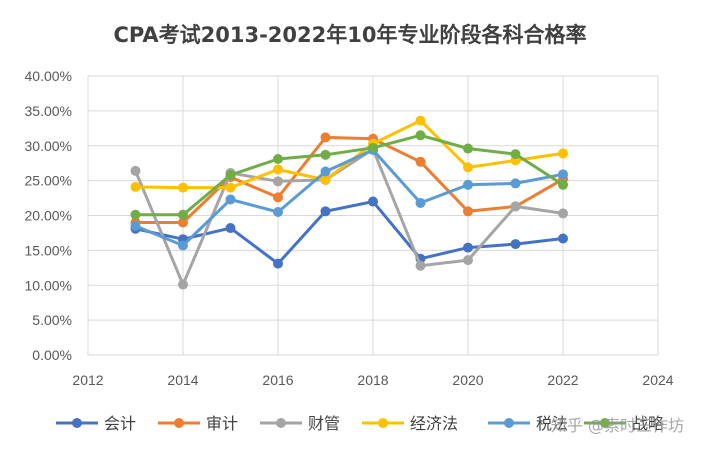 The width and height of the screenshot is (701, 452). What do you see at coordinates (48, 285) in the screenshot?
I see `y-tick-label: 10.00%` at bounding box center [48, 285].